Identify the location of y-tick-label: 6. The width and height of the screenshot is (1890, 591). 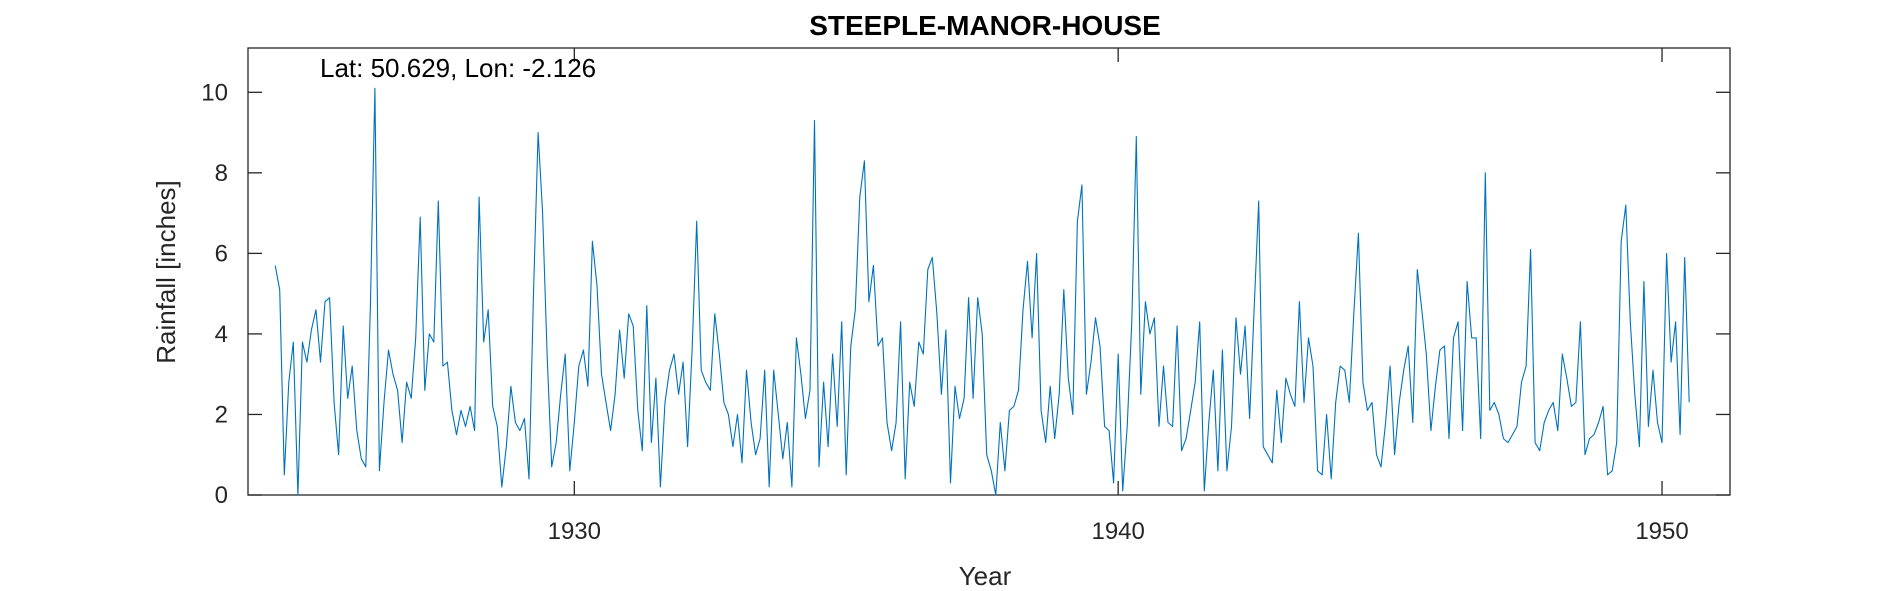
(221, 253).